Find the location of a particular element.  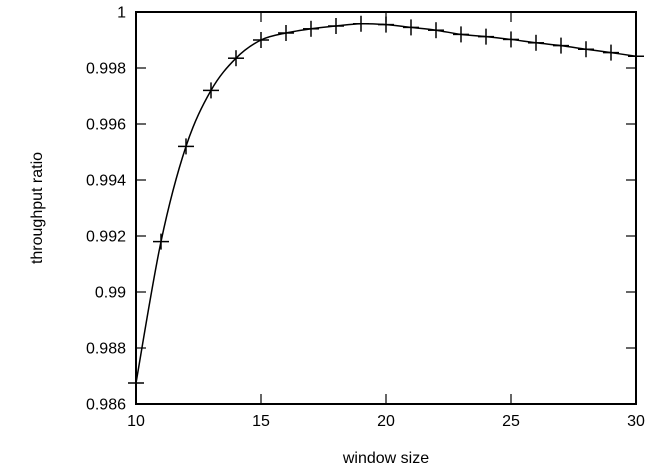

x-axis-label: window size is located at coordinates (385, 458).